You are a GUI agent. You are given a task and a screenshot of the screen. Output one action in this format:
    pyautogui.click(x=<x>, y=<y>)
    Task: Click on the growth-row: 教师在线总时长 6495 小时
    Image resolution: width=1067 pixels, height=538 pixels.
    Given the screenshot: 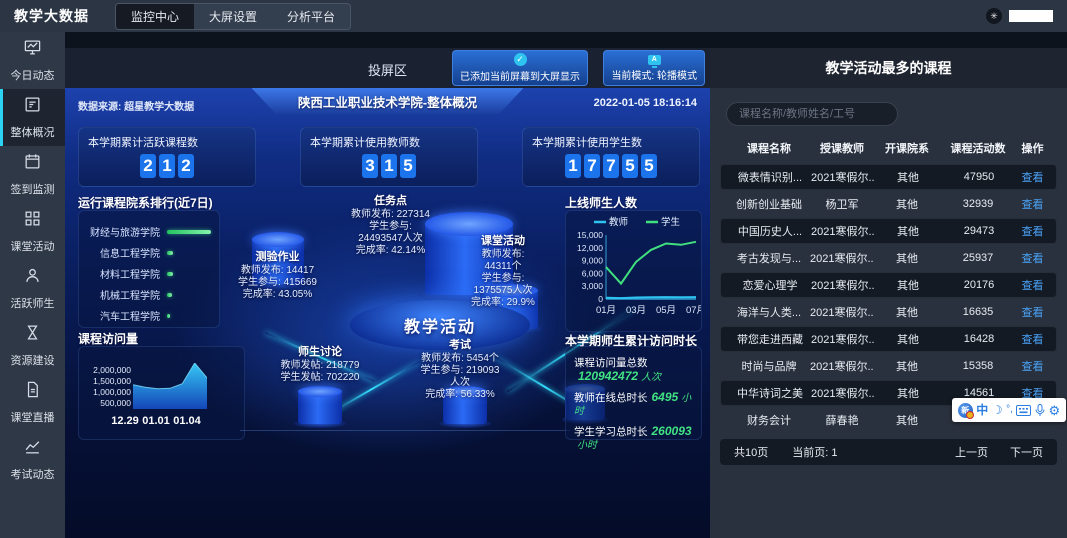 What is the action you would take?
    pyautogui.click(x=633, y=404)
    